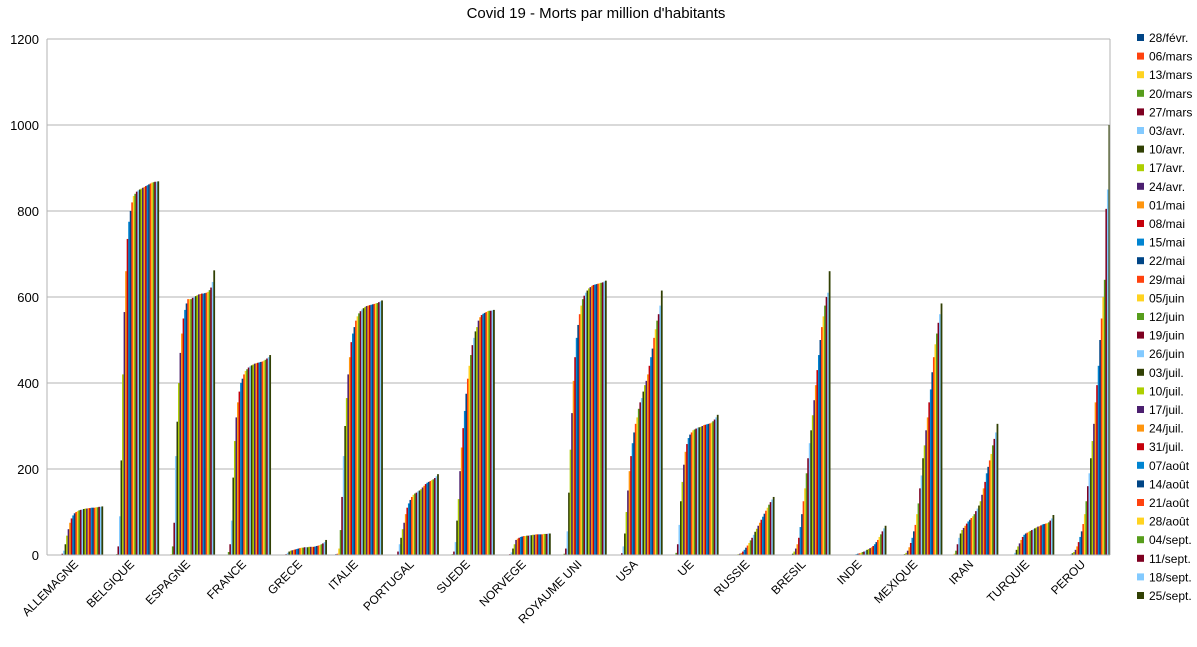 This screenshot has height=647, width=1197. What do you see at coordinates (596, 13) in the screenshot?
I see `chart-title: Covid 19 - Morts par million d'habitants` at bounding box center [596, 13].